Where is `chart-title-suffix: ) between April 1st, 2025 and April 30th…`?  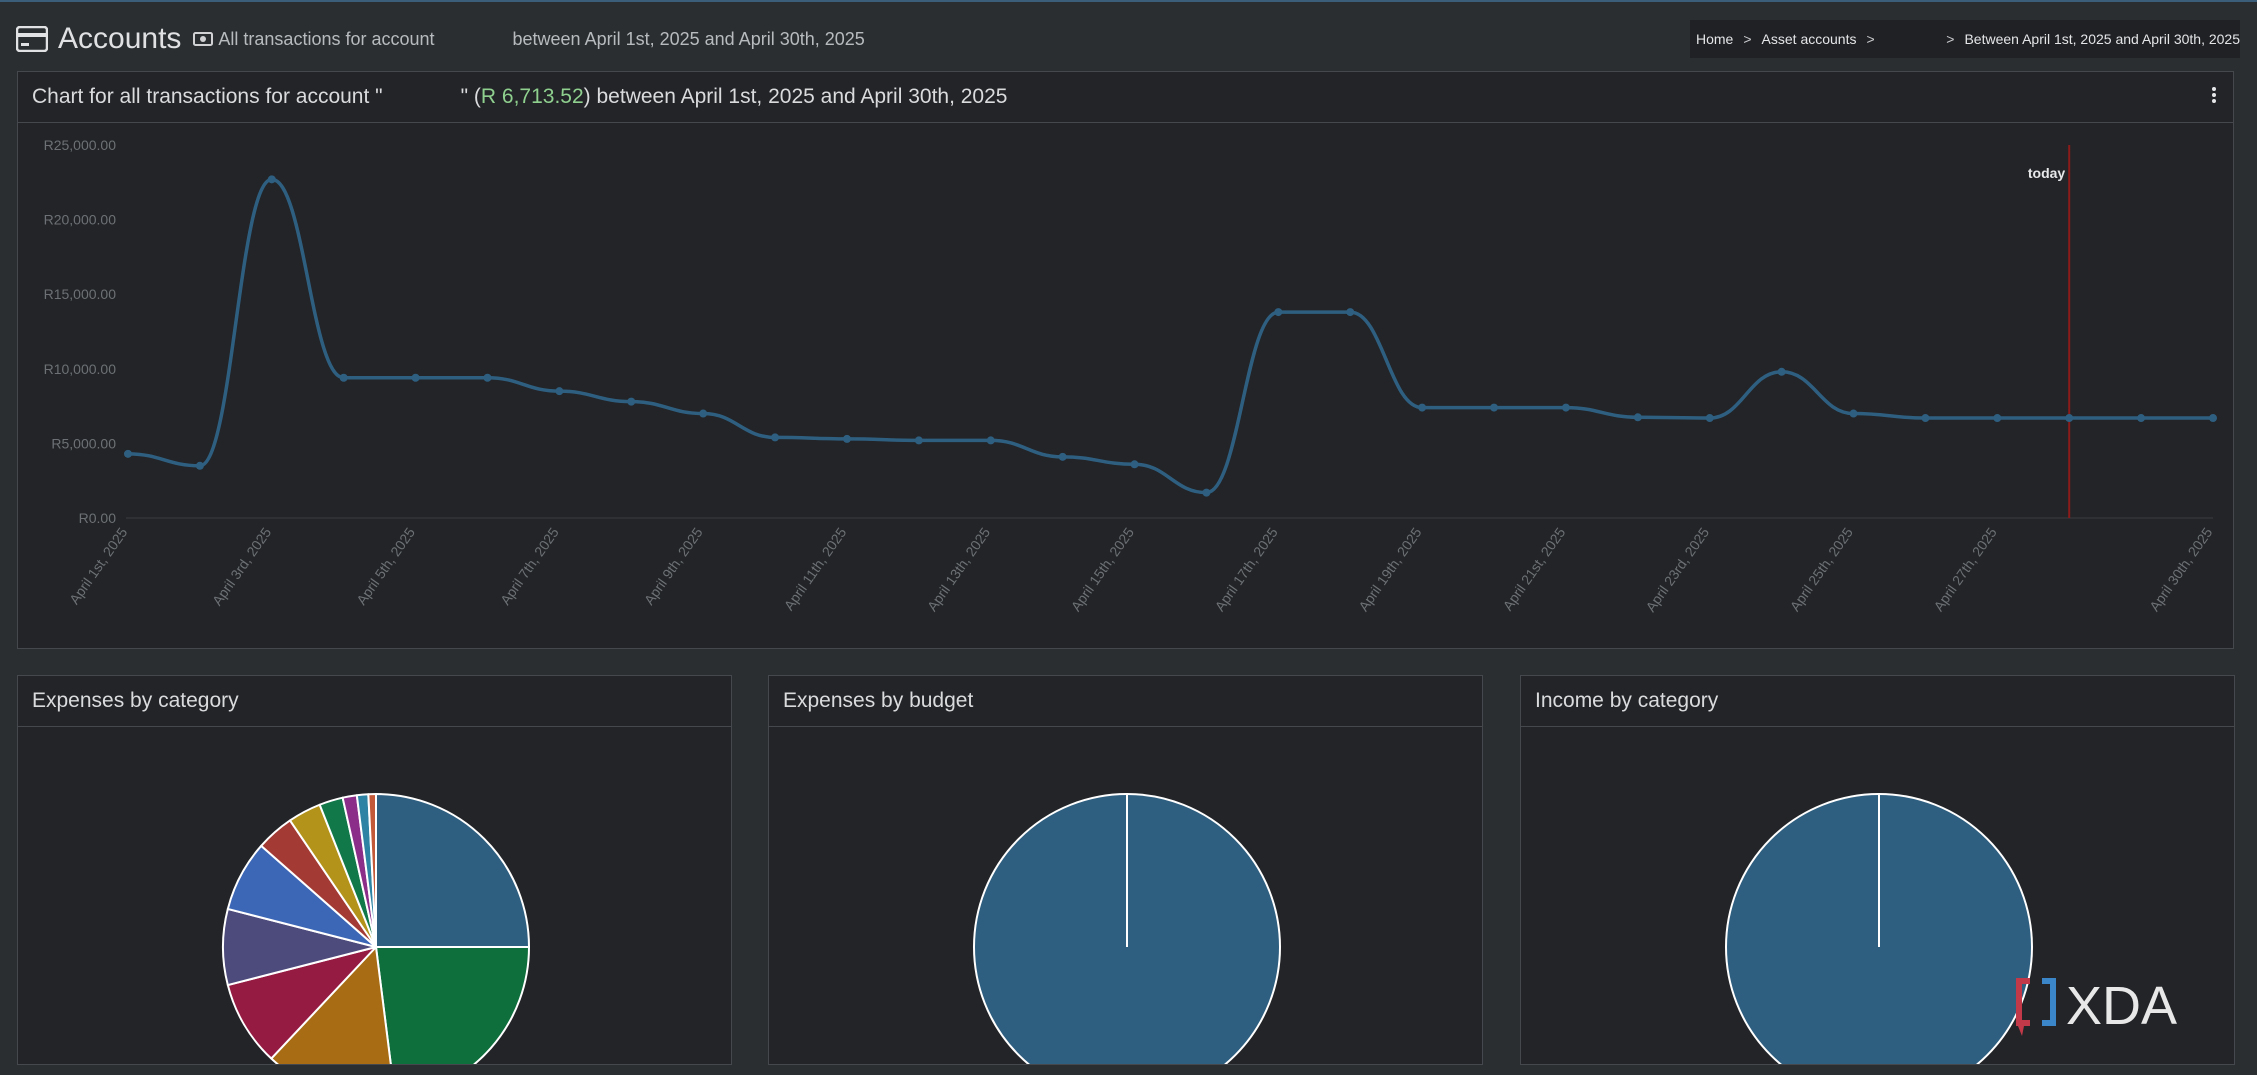 chart-title-suffix: ) between April 1st, 2025 and April 30th… is located at coordinates (795, 96).